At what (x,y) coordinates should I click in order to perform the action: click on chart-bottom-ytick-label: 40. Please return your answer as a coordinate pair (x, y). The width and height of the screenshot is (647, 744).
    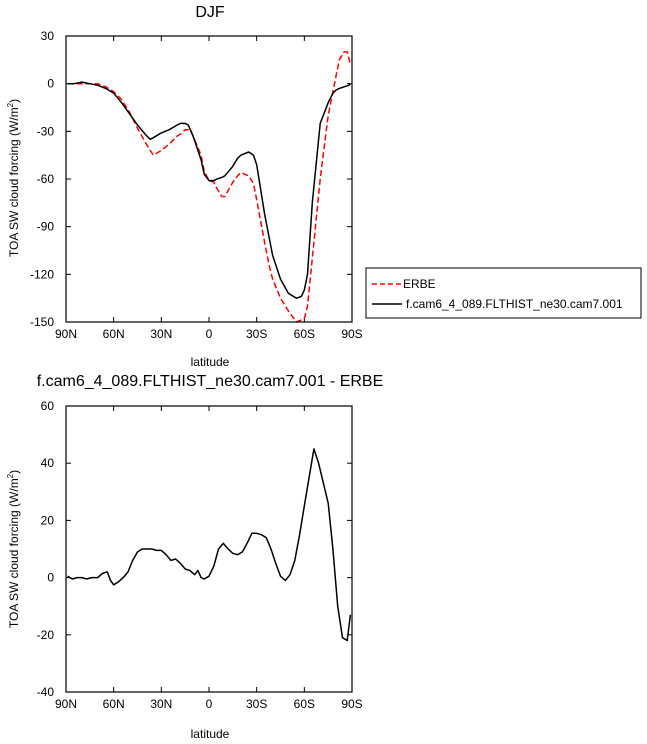
    Looking at the image, I should click on (48, 463).